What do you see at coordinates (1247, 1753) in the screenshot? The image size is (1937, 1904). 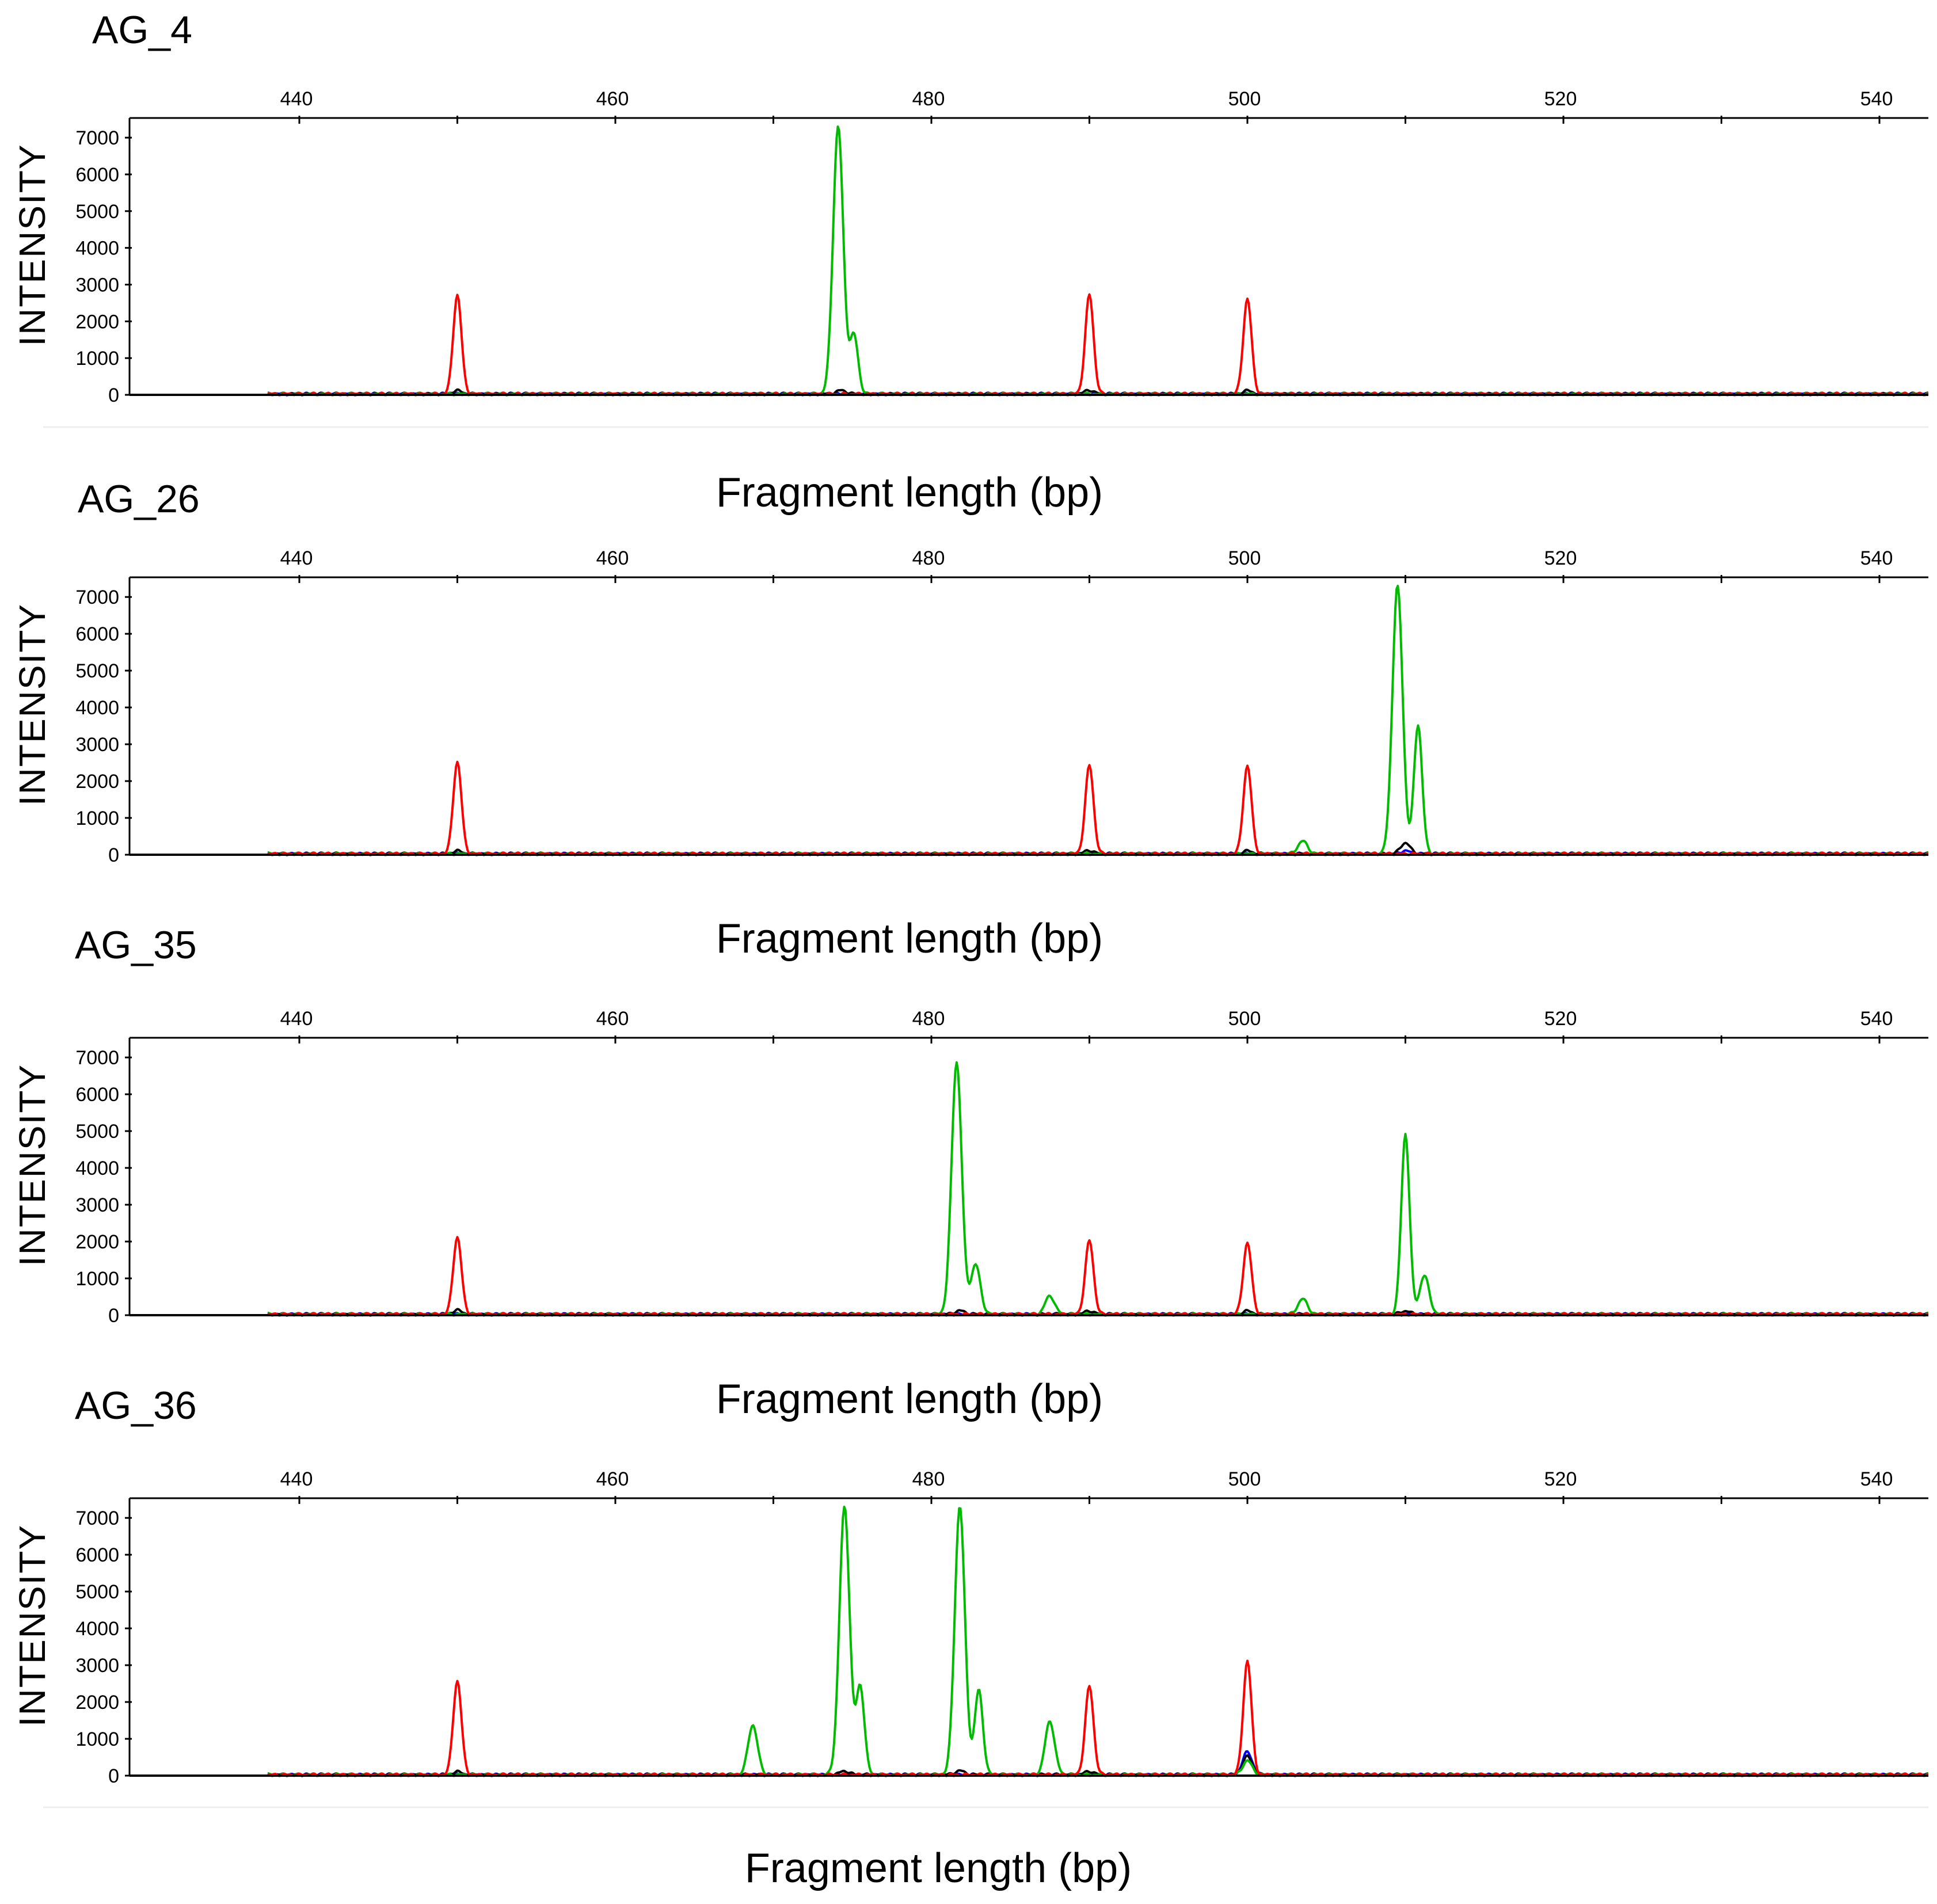 I see `peak-point-blue` at bounding box center [1247, 1753].